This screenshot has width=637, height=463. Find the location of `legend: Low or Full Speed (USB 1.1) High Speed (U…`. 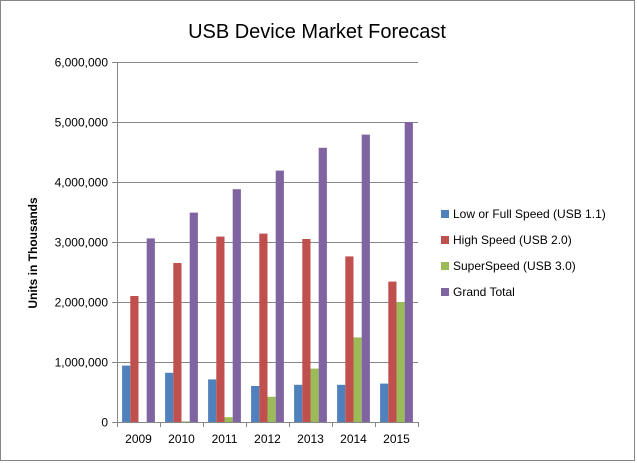

legend: Low or Full Speed (USB 1.1) High Speed (U… is located at coordinates (523, 253).